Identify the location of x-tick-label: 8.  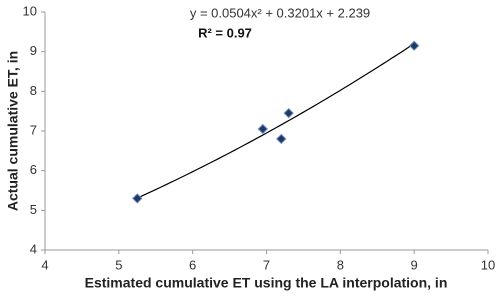
(340, 264).